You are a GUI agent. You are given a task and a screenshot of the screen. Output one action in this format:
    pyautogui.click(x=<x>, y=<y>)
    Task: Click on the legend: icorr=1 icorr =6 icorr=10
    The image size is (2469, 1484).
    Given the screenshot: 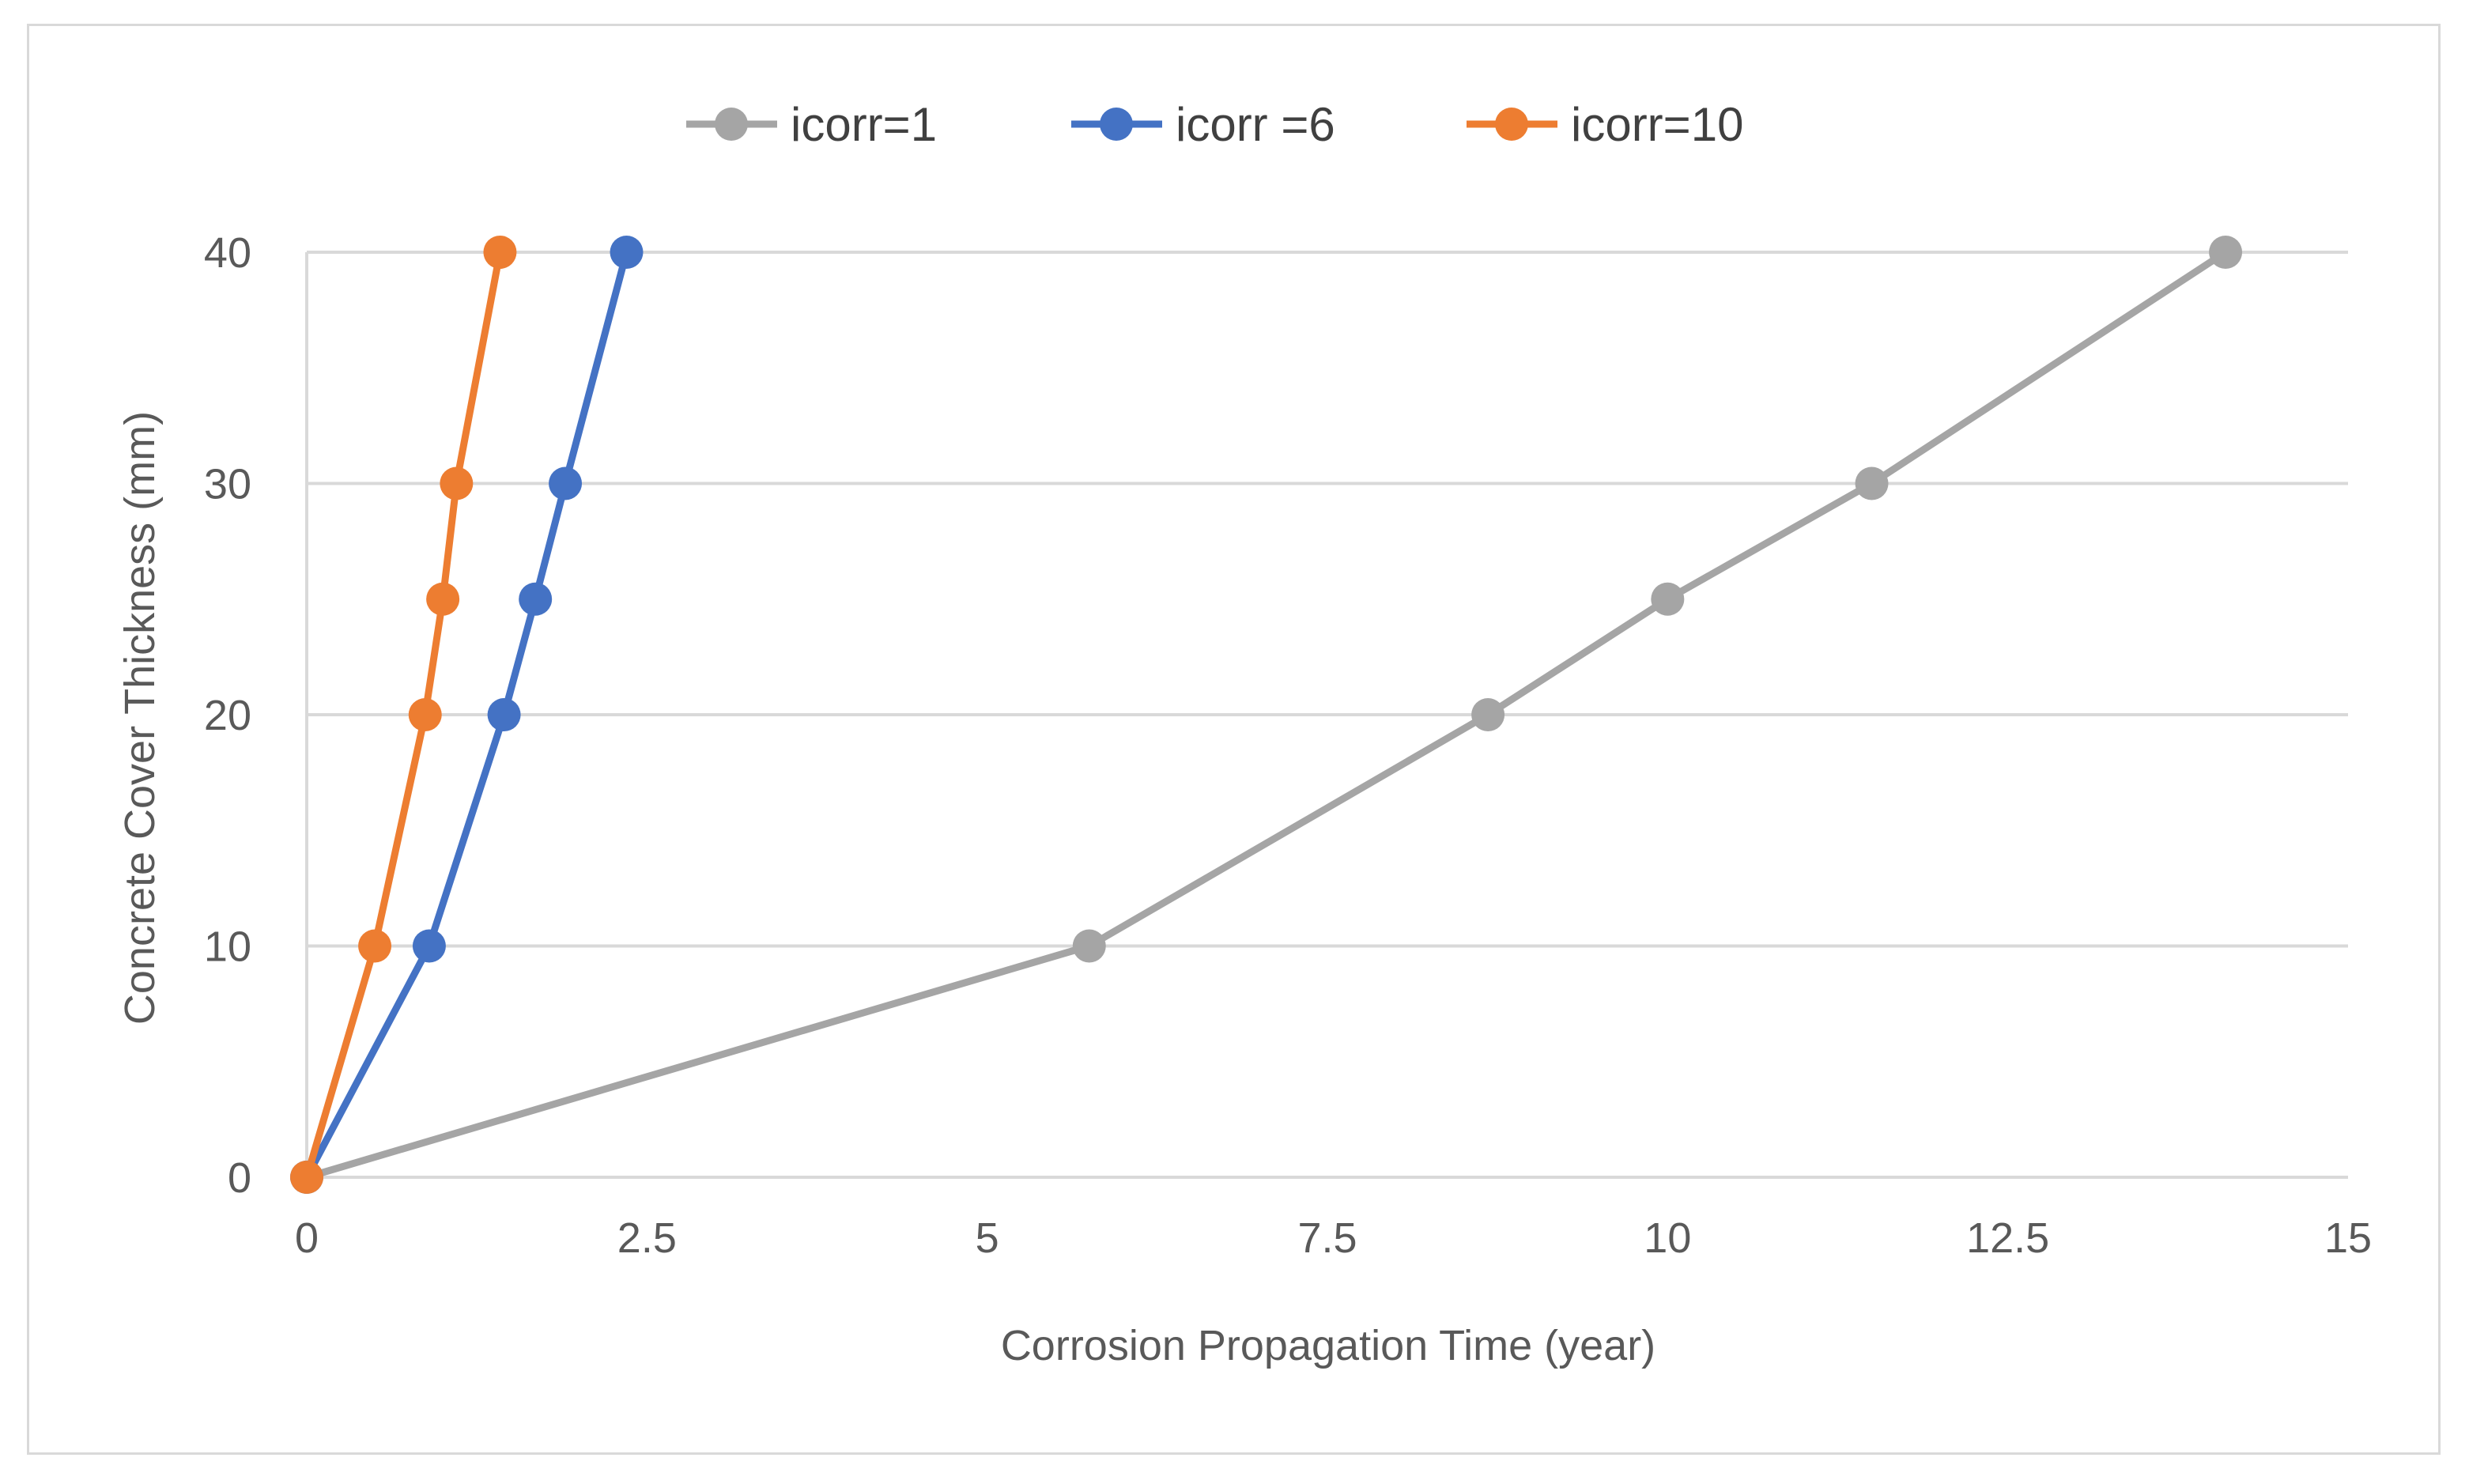 What is the action you would take?
    pyautogui.click(x=1214, y=124)
    